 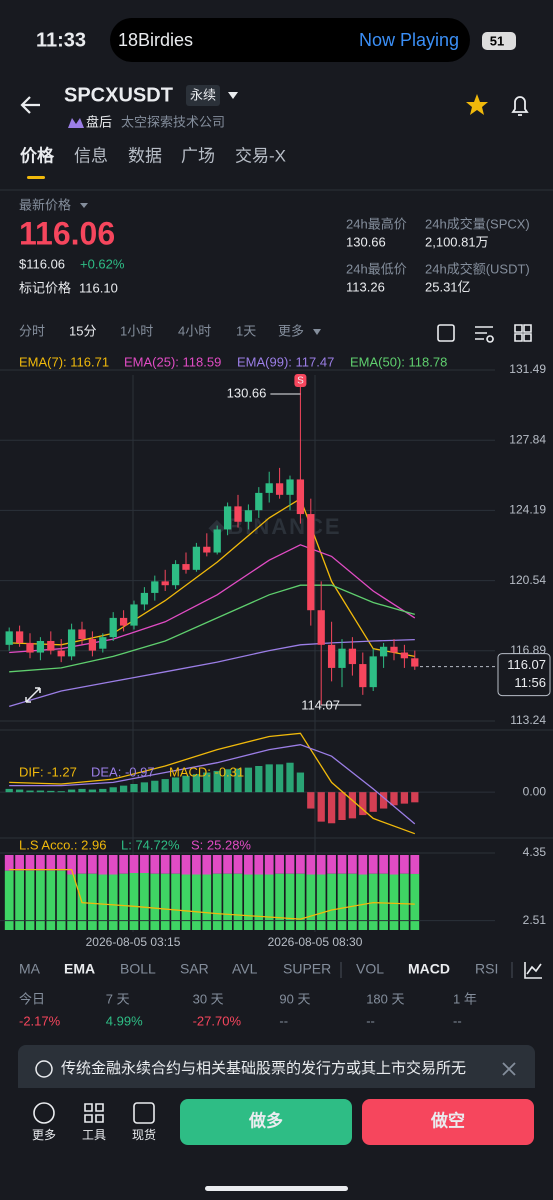 What do you see at coordinates (290, 40) in the screenshot?
I see `dynamic-island` at bounding box center [290, 40].